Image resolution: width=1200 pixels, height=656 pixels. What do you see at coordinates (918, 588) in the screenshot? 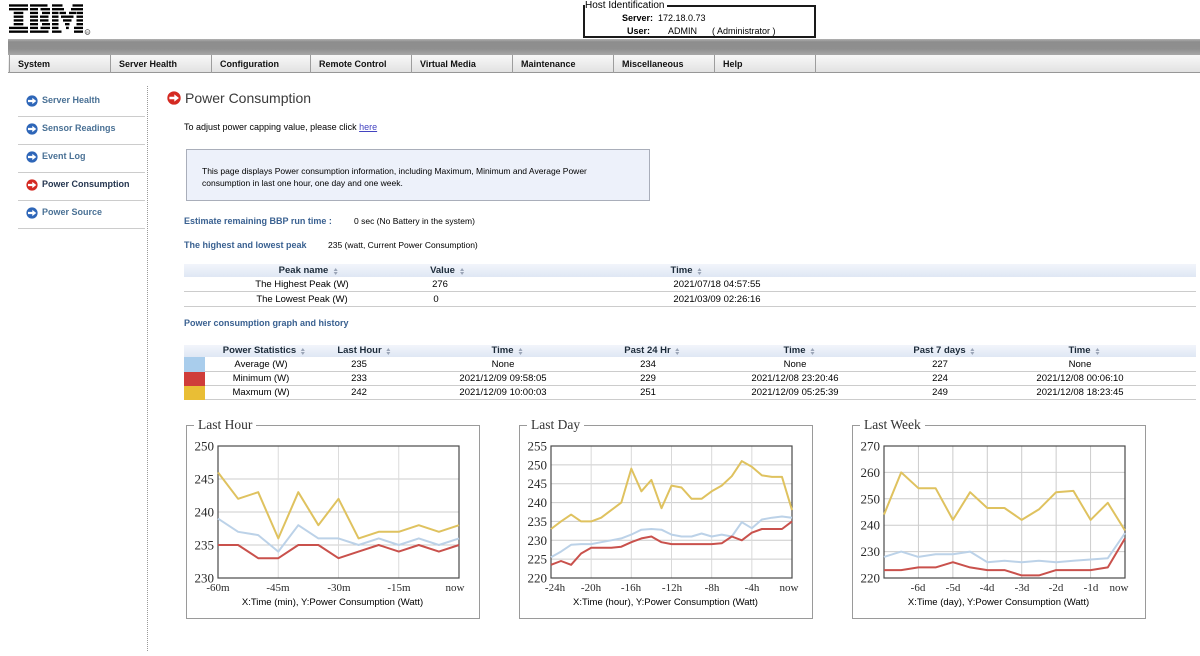
I see `svg-text: -6d` at bounding box center [918, 588].